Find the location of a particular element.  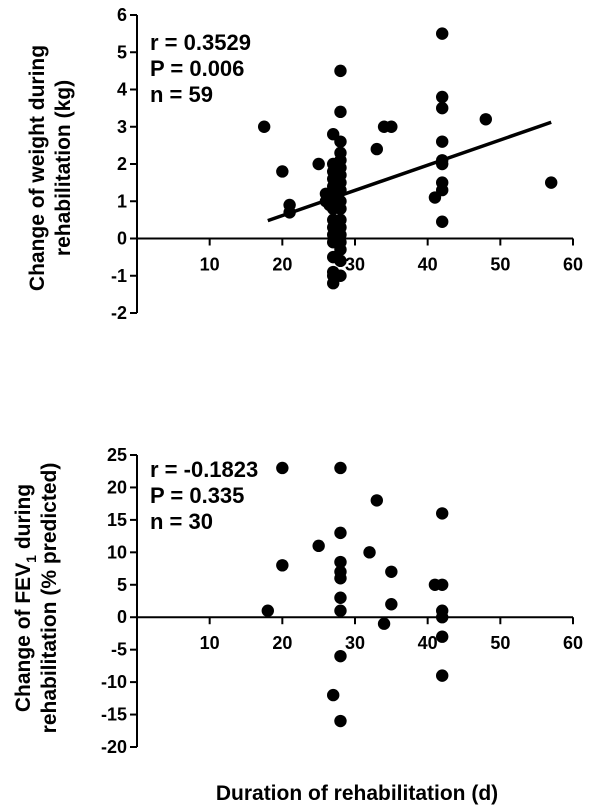

stat-n: n = 59 is located at coordinates (181, 94).